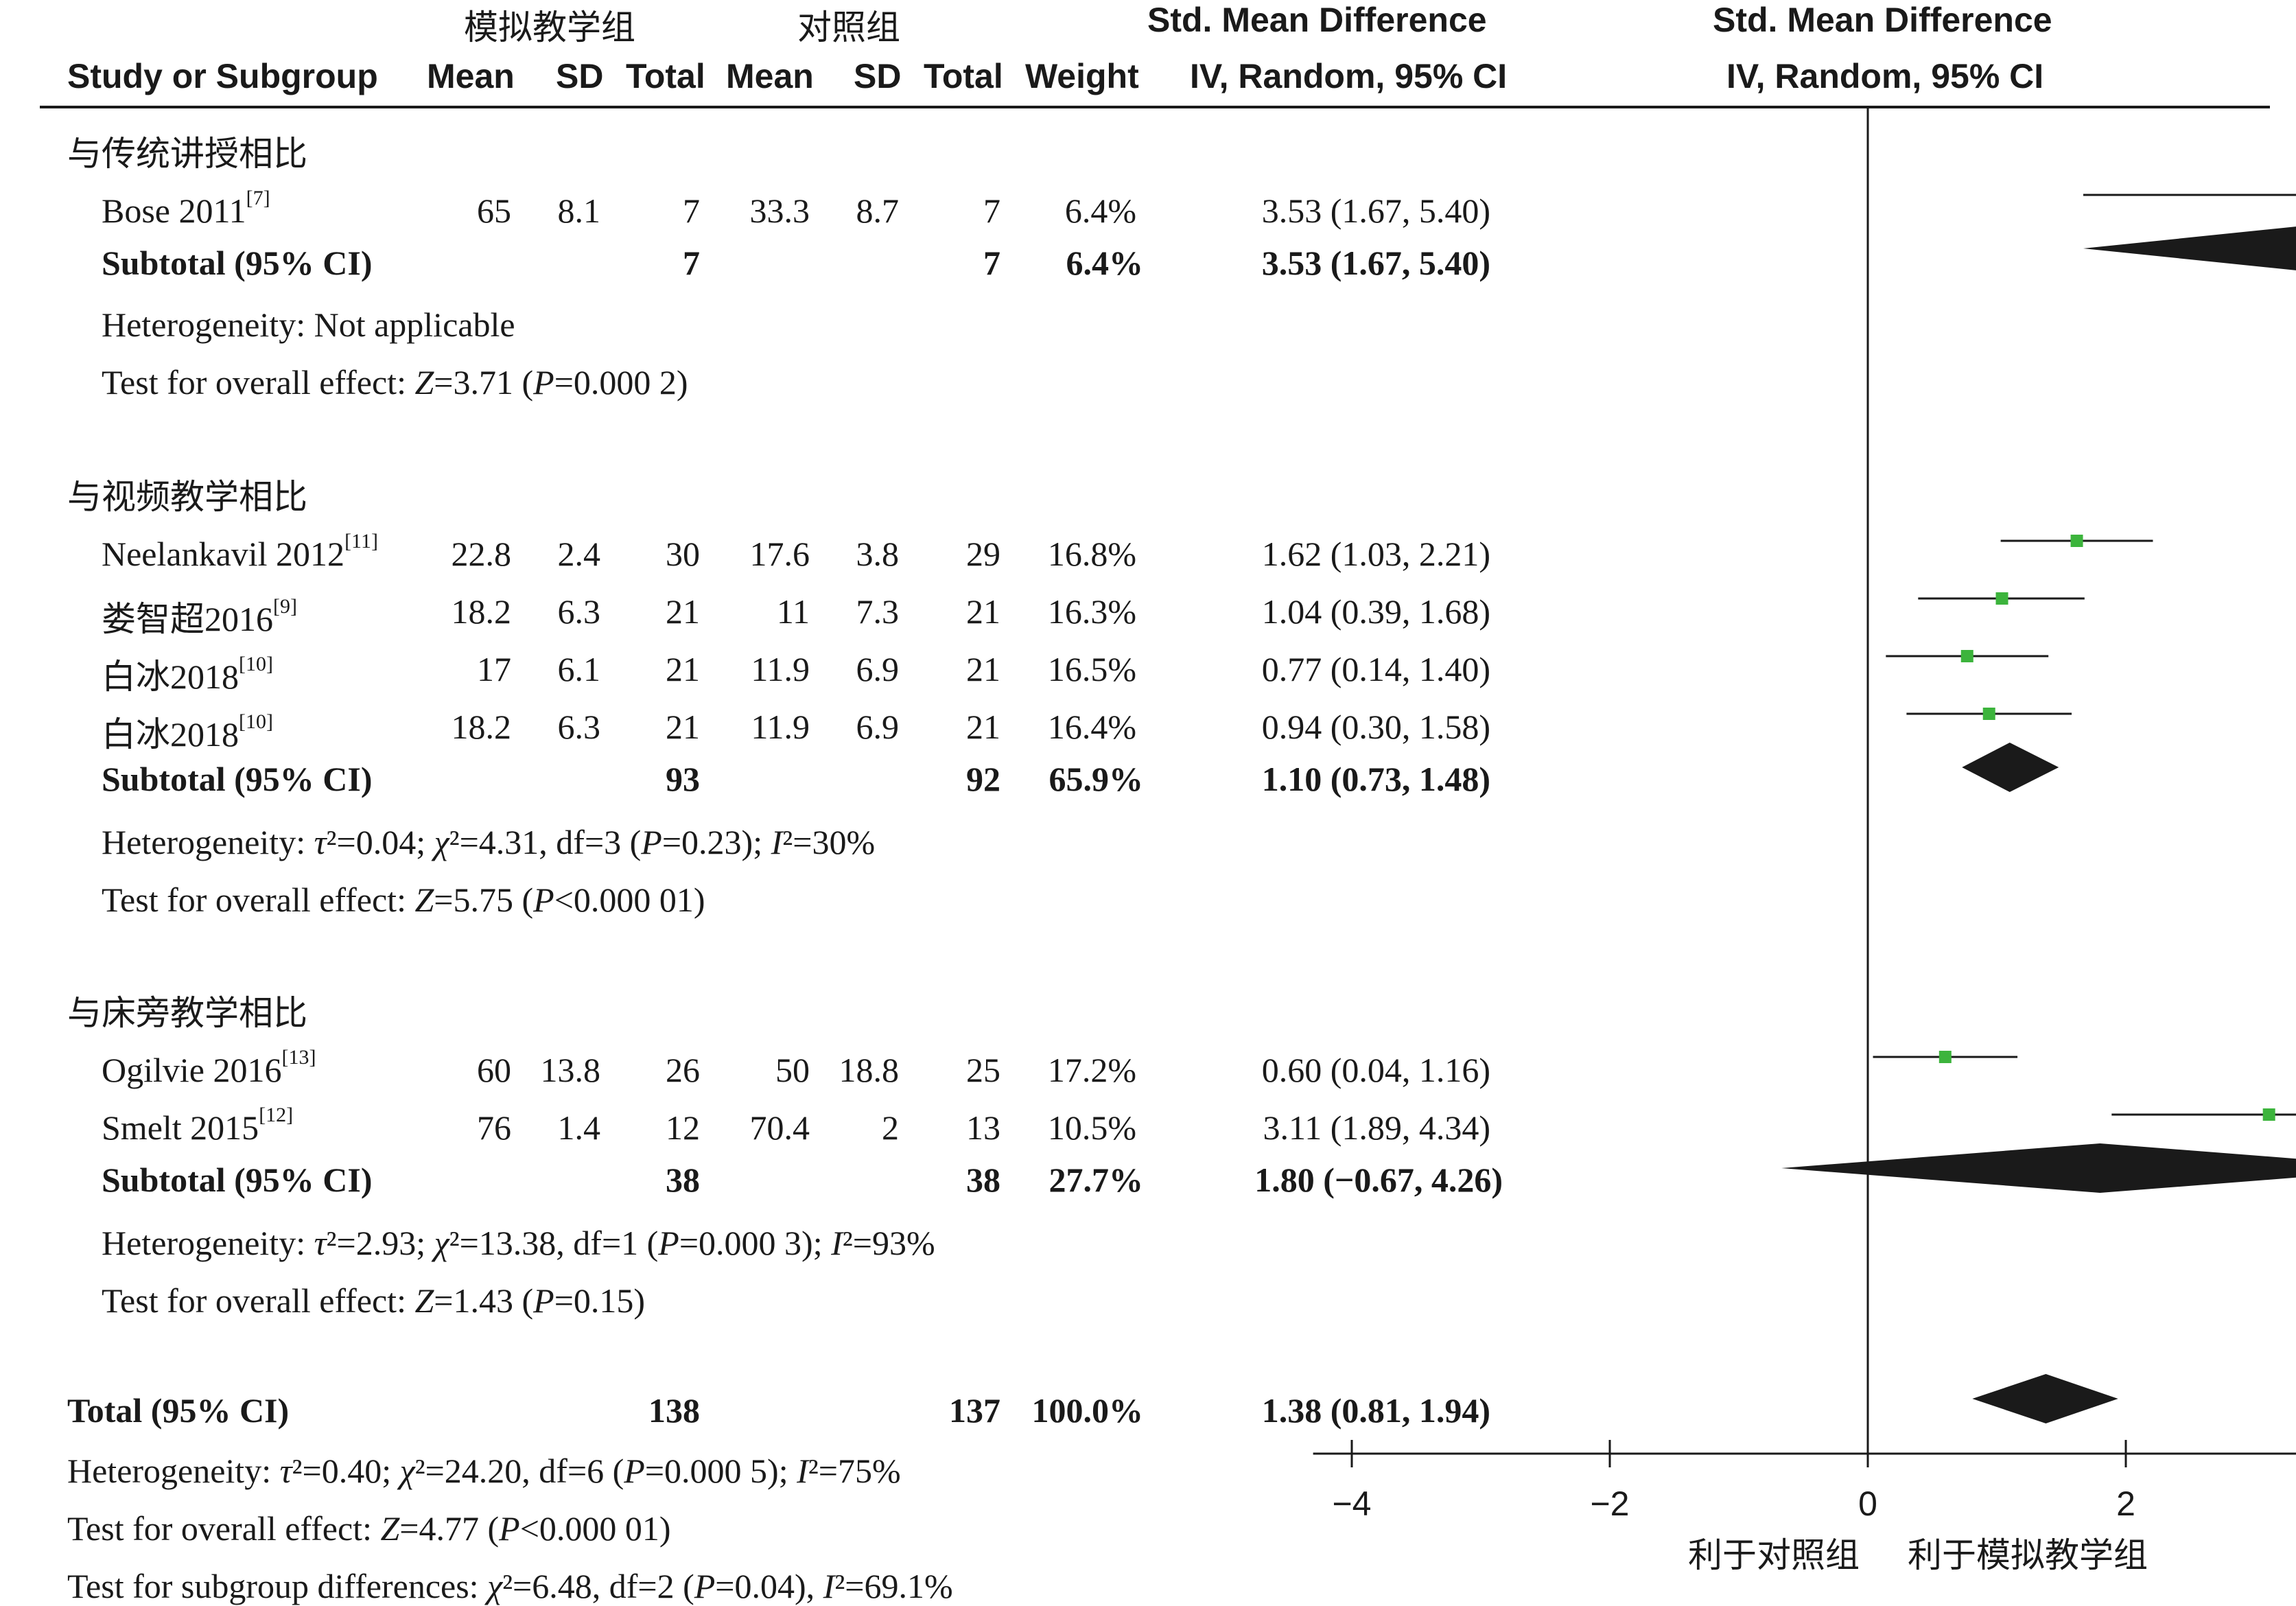  I want to click on smd-plot-title: Std. Mean Difference, so click(1882, 20).